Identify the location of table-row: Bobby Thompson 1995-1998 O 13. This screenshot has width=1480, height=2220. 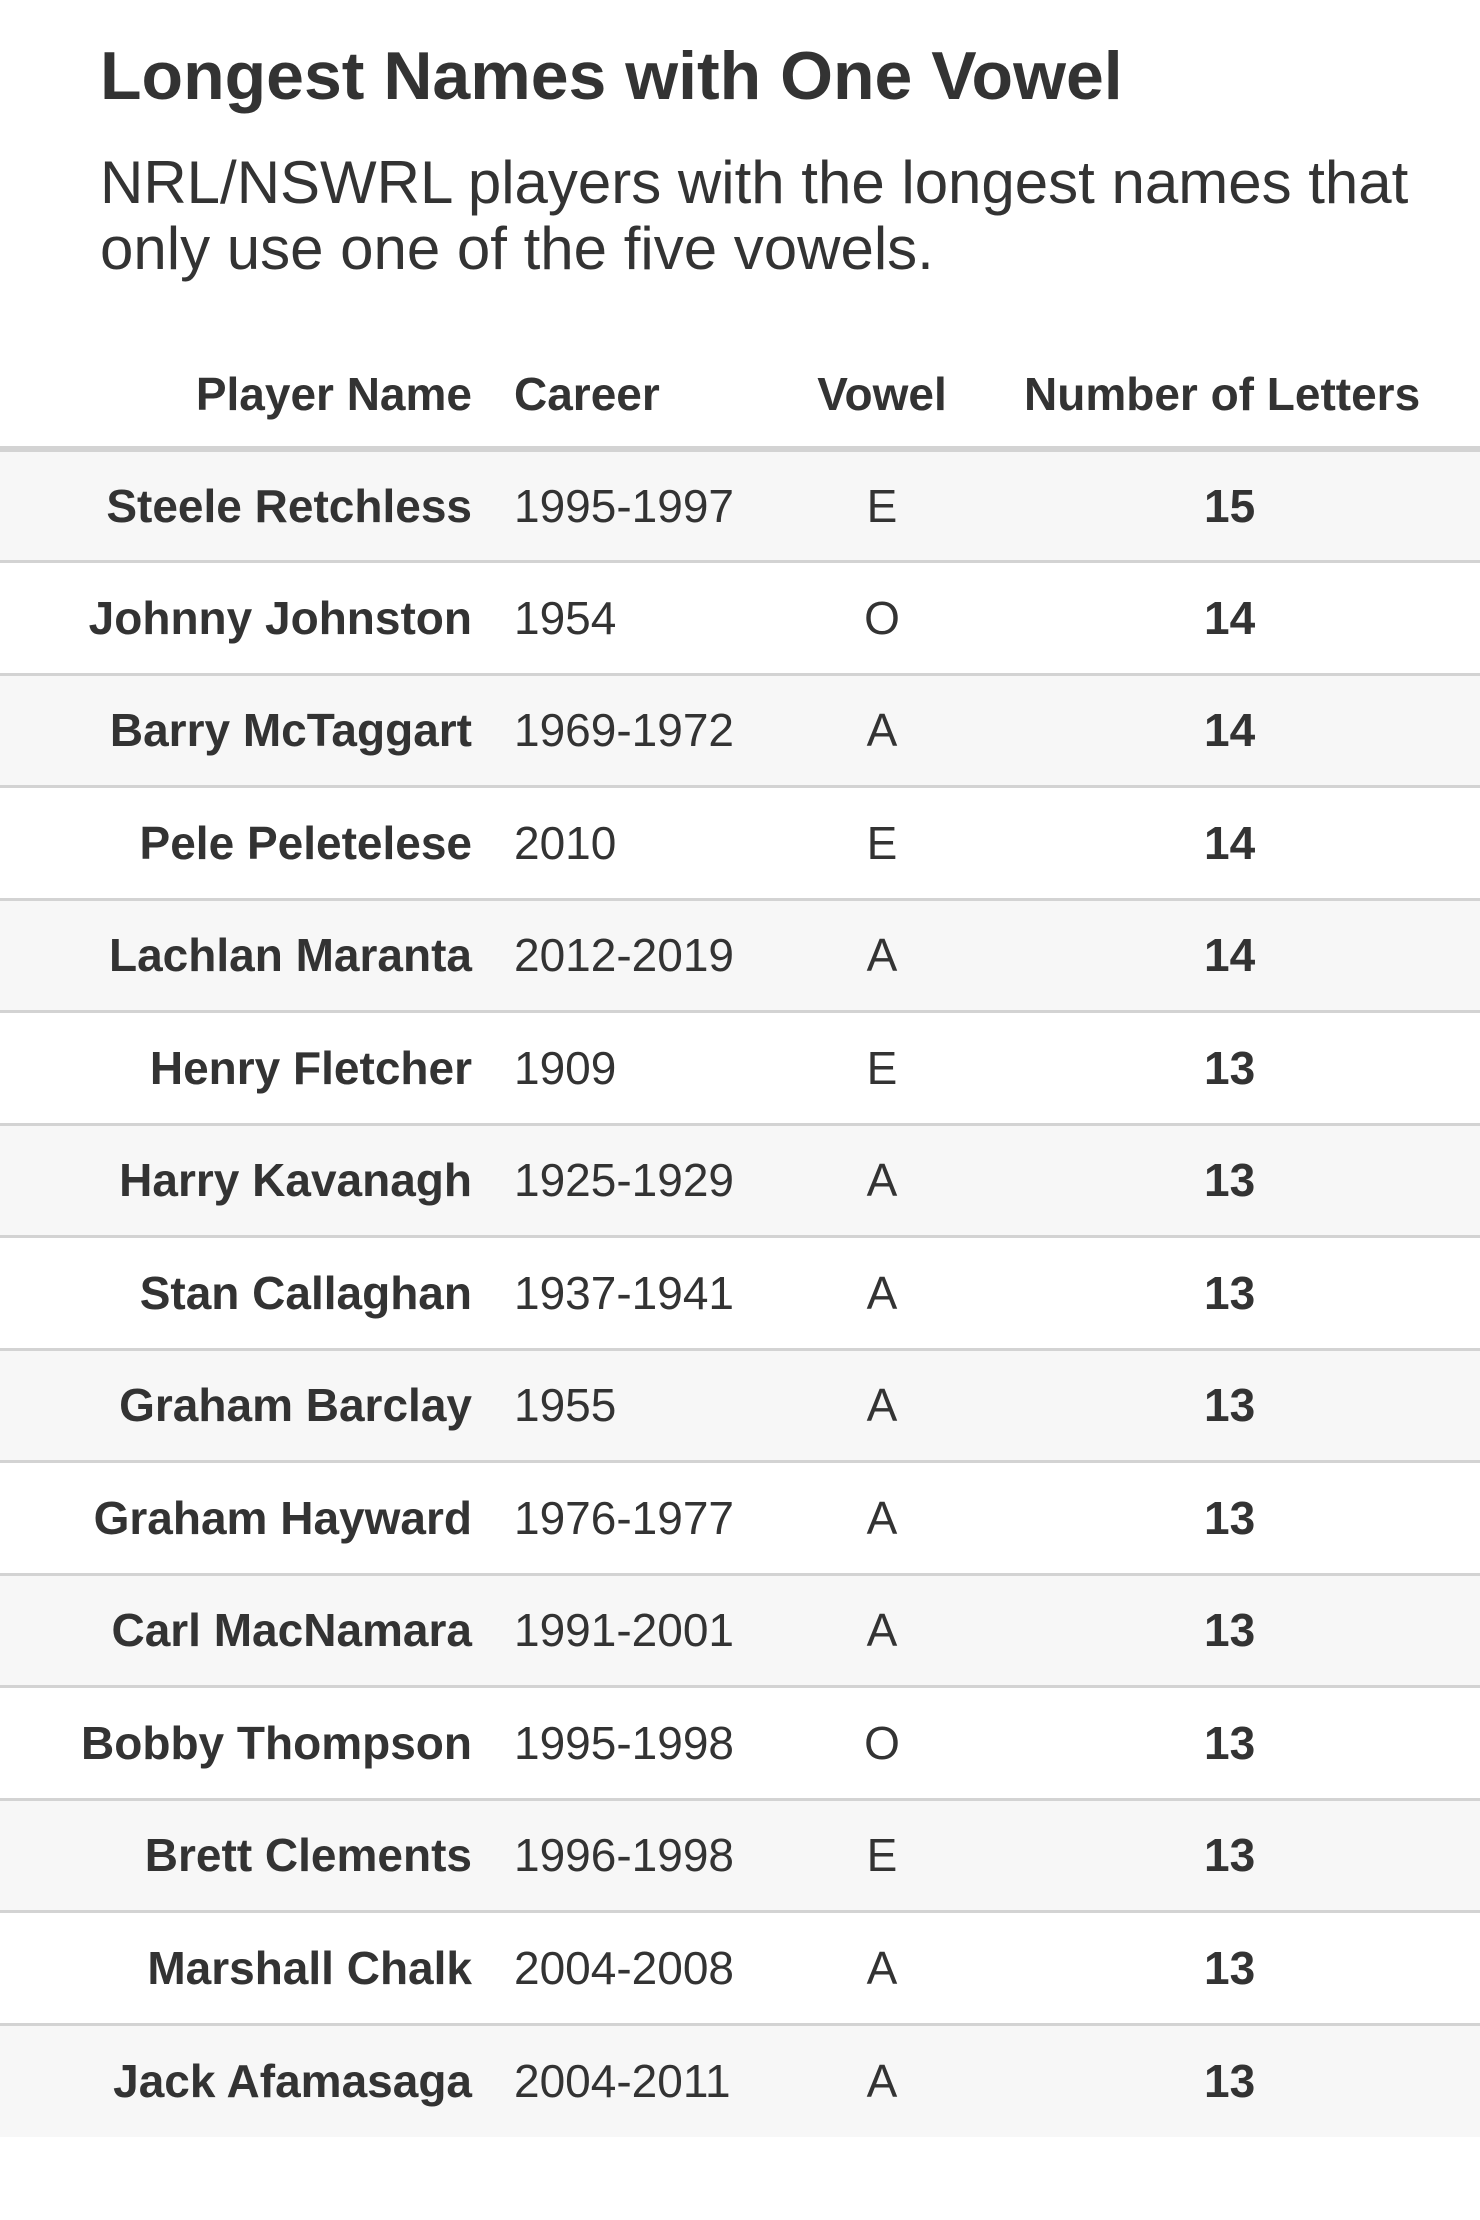
(740, 1743).